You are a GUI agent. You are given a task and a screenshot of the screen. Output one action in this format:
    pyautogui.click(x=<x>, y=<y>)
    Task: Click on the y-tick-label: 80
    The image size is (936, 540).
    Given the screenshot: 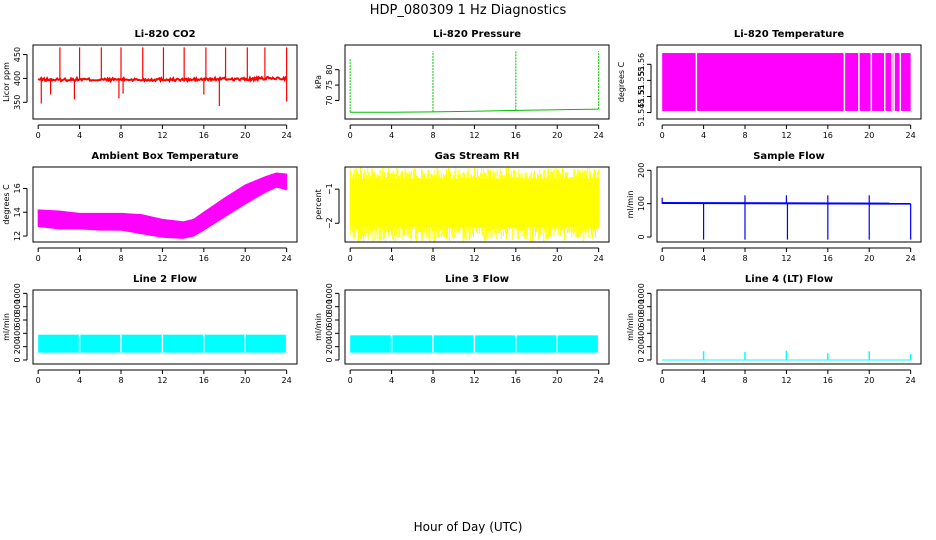 What is the action you would take?
    pyautogui.click(x=329, y=70)
    